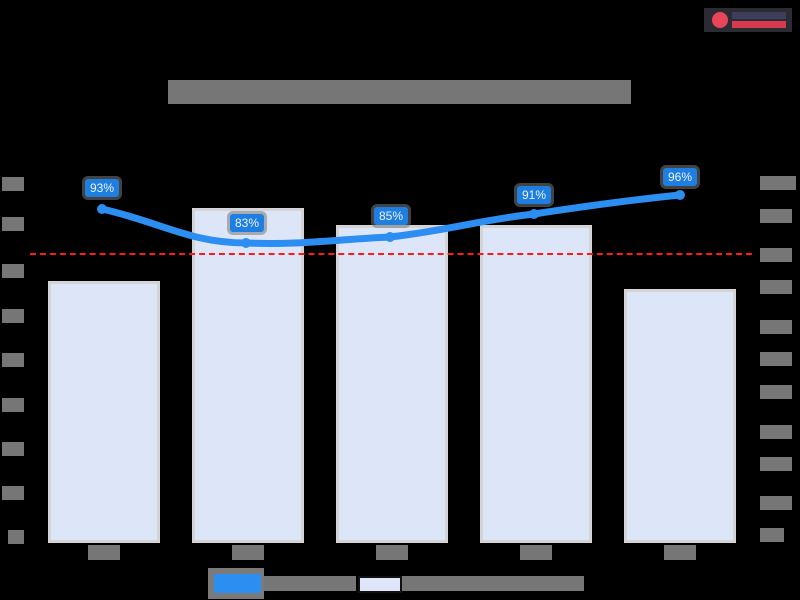 The height and width of the screenshot is (600, 800). I want to click on data-label: 91%, so click(534, 195).